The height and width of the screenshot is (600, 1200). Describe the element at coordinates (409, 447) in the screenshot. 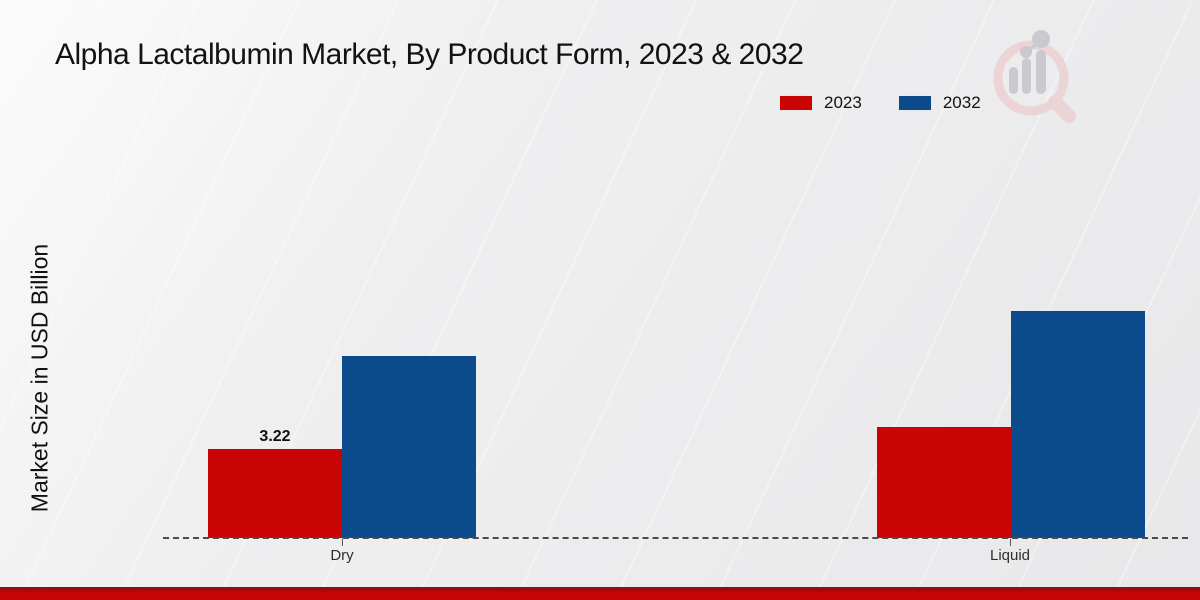

I see `bar-dry-2032` at that location.